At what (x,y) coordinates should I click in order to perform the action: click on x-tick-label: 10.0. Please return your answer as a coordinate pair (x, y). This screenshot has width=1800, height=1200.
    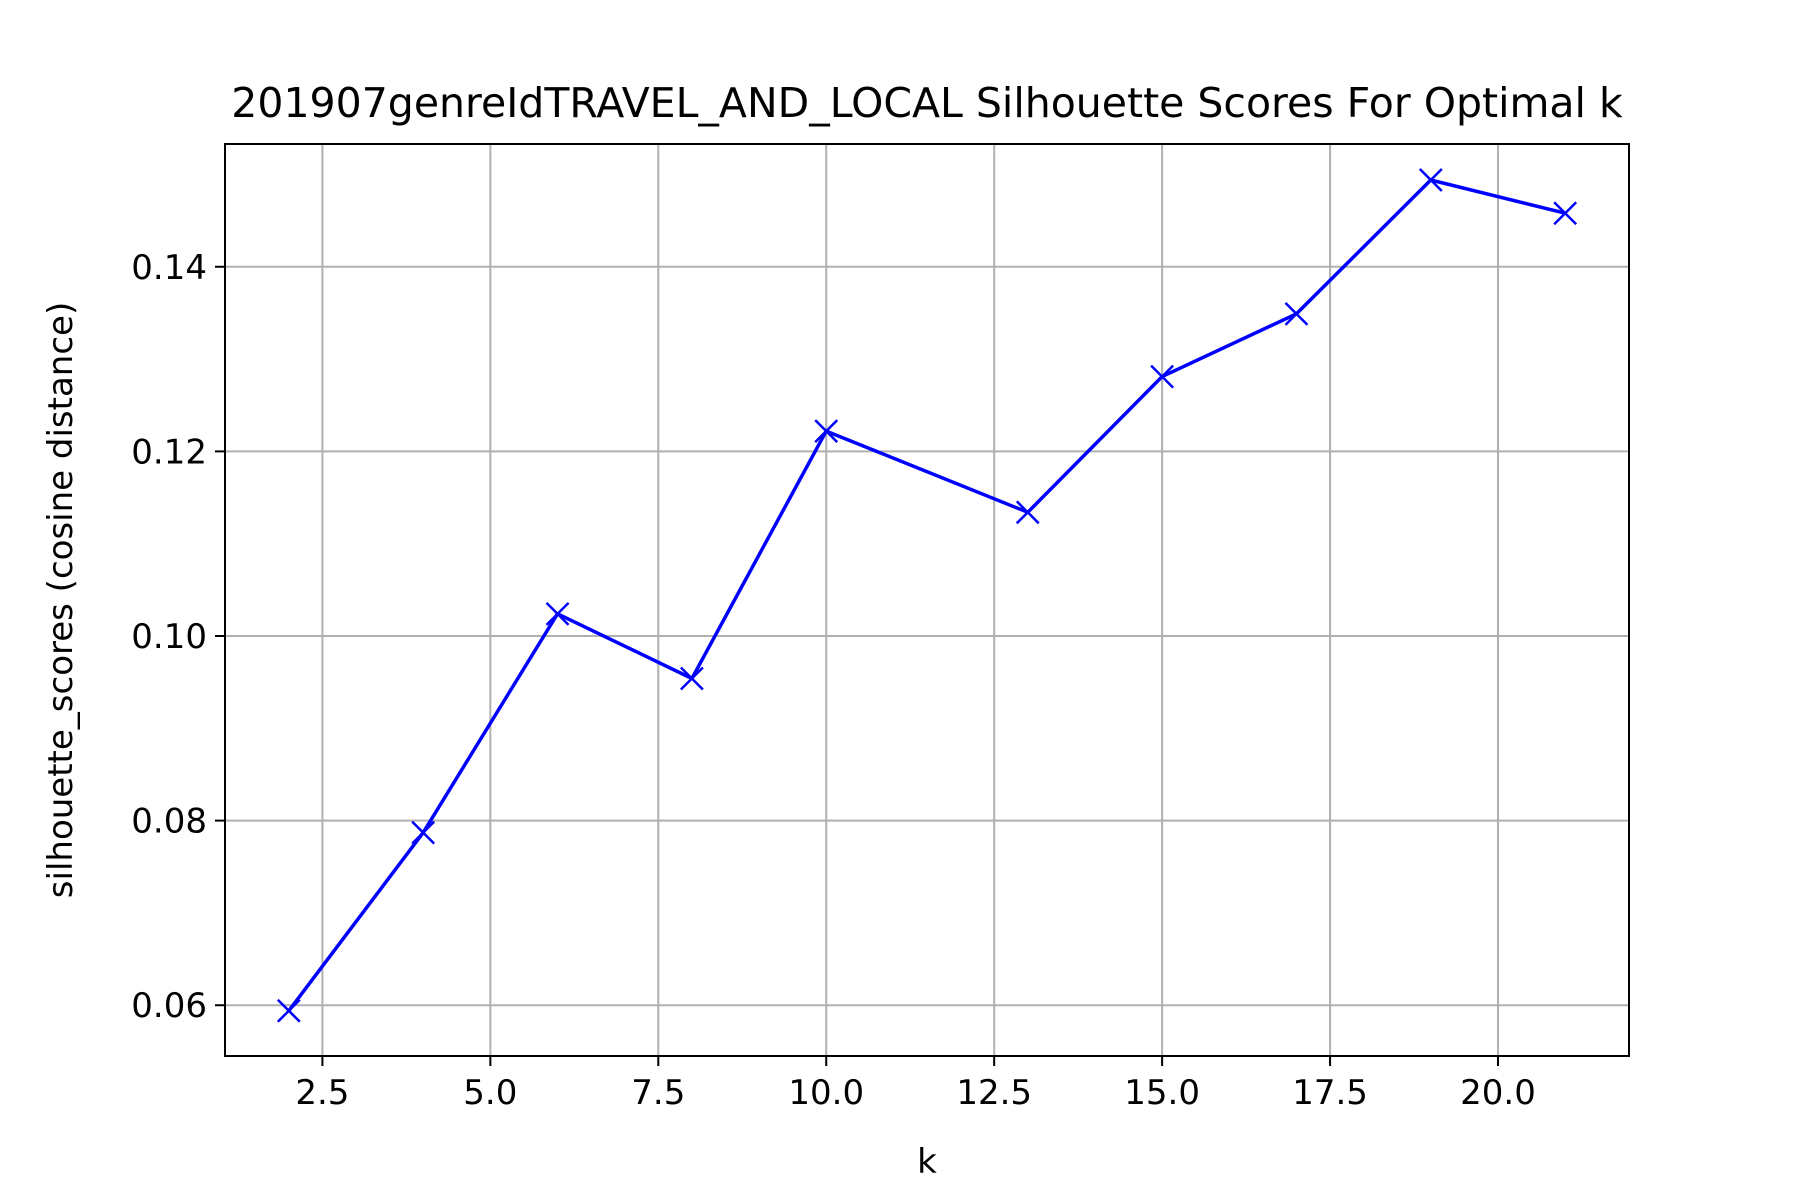
    Looking at the image, I should click on (826, 1093).